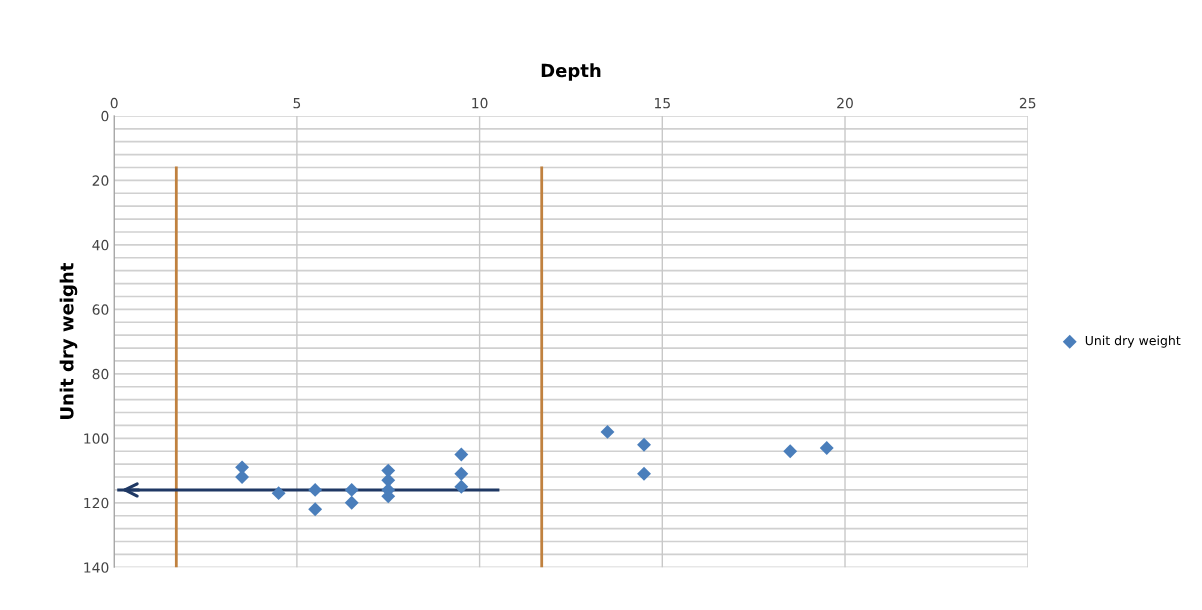  I want to click on y-tick-label: 20, so click(100, 180).